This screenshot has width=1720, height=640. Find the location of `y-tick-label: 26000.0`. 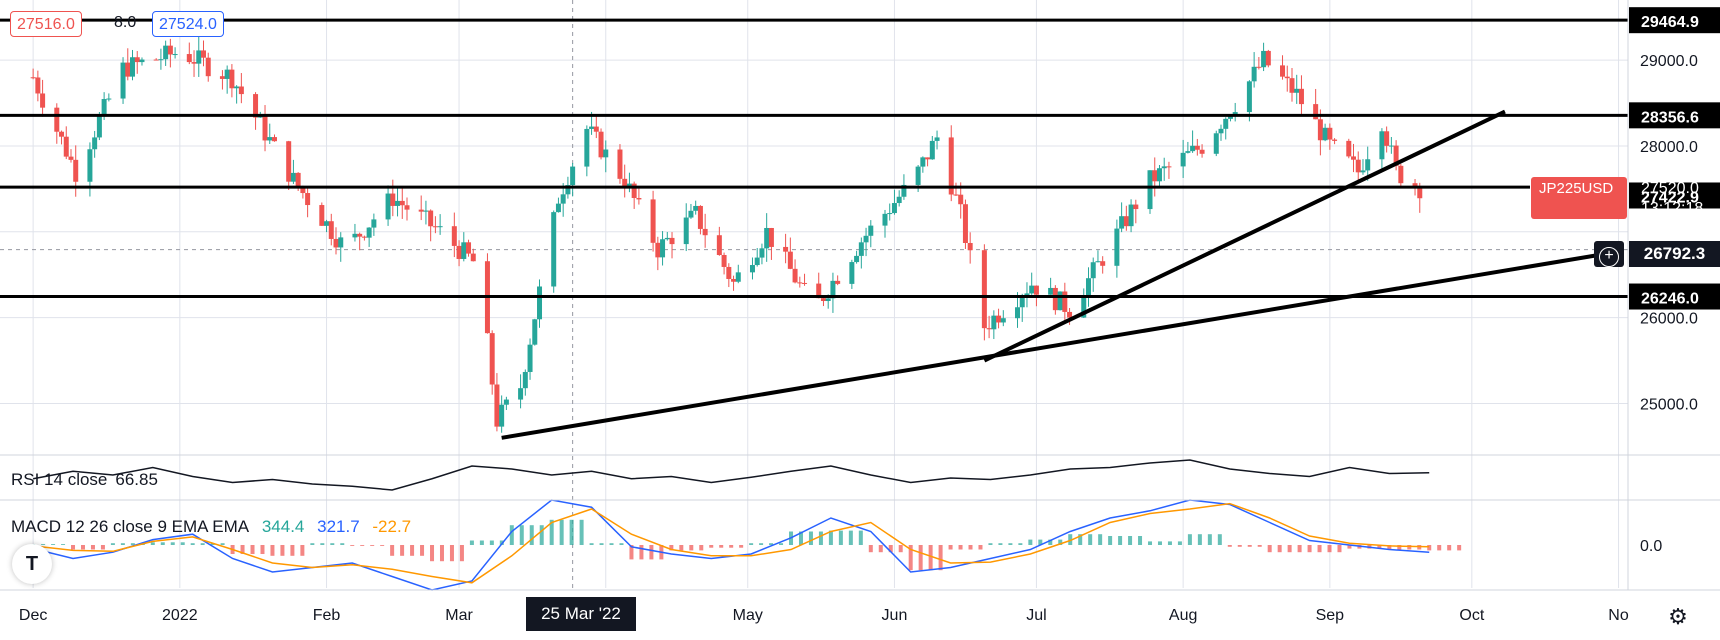

y-tick-label: 26000.0 is located at coordinates (1669, 319).